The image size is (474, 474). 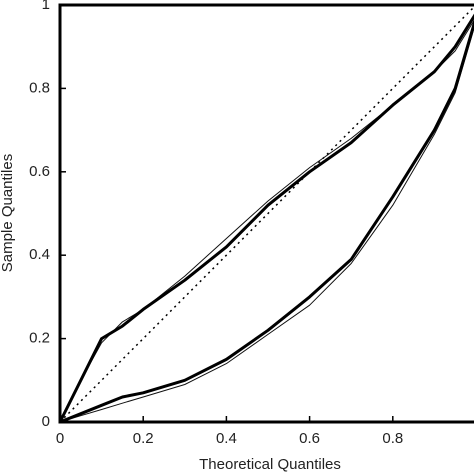 I want to click on x-tick-label: 0.8, so click(x=392, y=438).